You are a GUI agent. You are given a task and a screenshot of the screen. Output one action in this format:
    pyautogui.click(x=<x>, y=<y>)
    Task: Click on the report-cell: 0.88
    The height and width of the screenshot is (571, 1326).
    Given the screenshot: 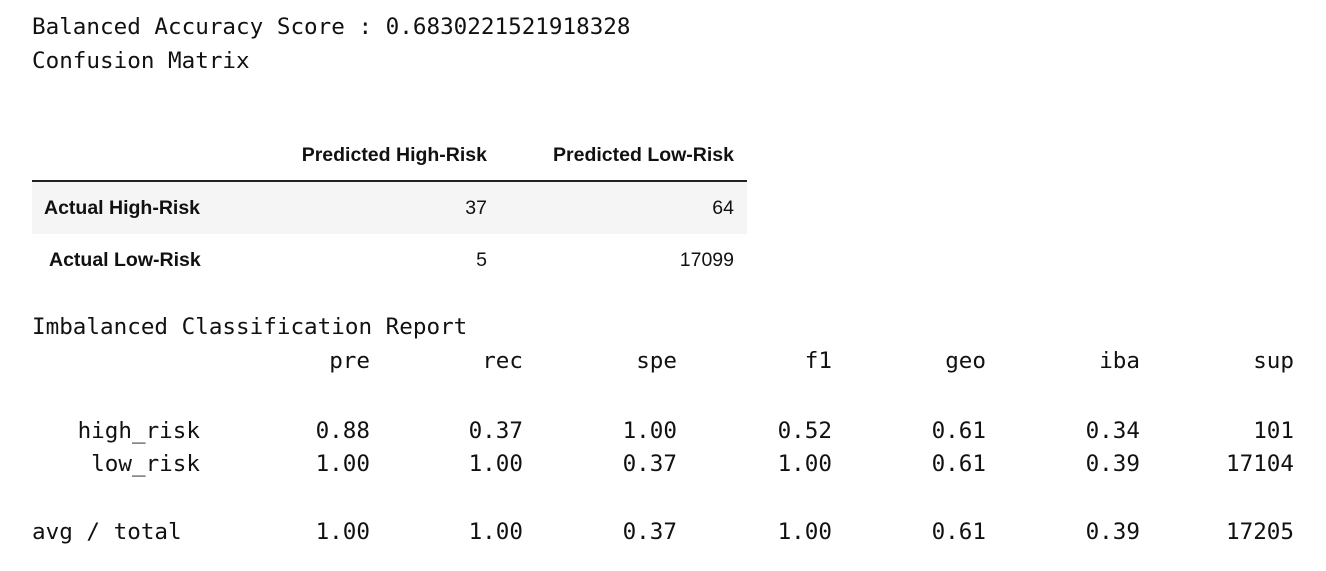 What is the action you would take?
    pyautogui.click(x=342, y=431)
    